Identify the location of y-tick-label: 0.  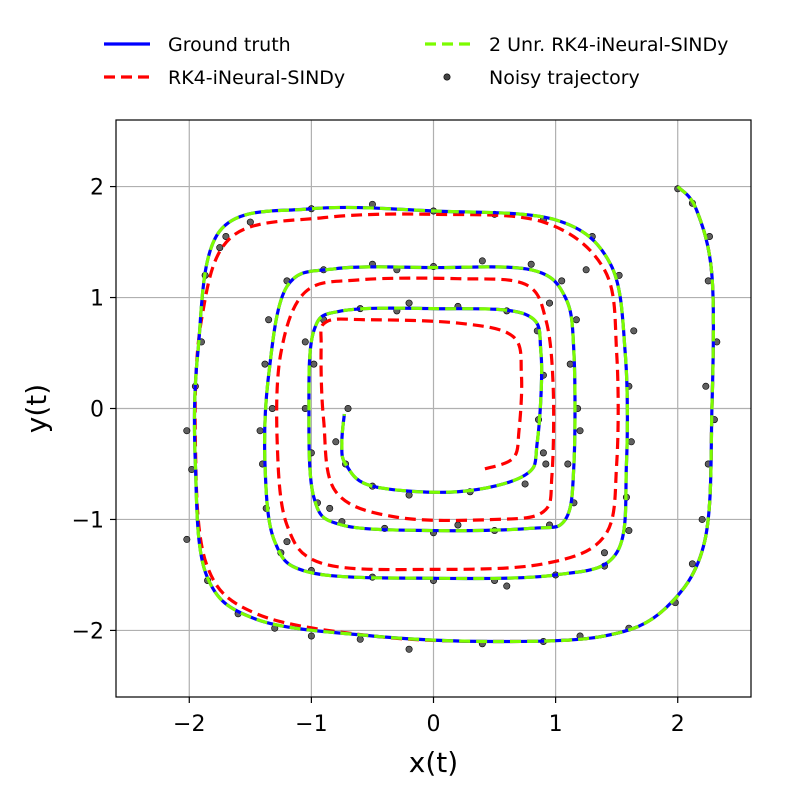
(97, 410).